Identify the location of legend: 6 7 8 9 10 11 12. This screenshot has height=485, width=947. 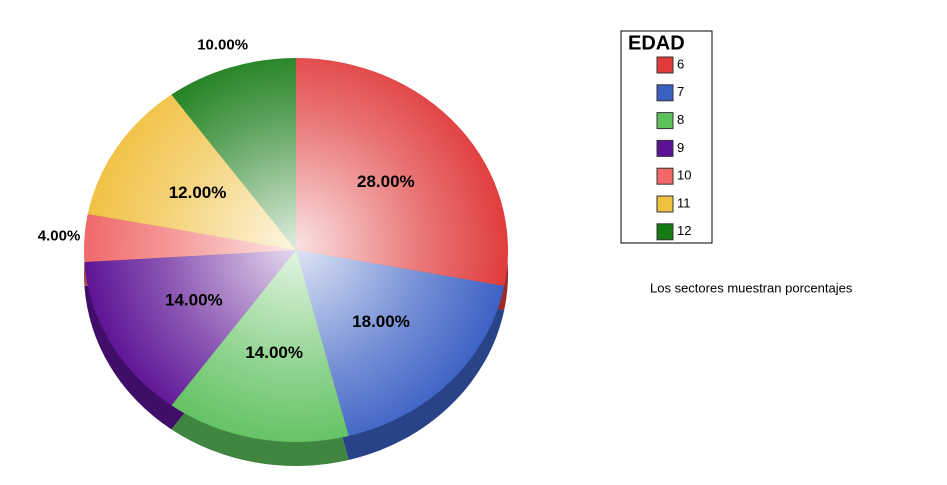
(673, 148).